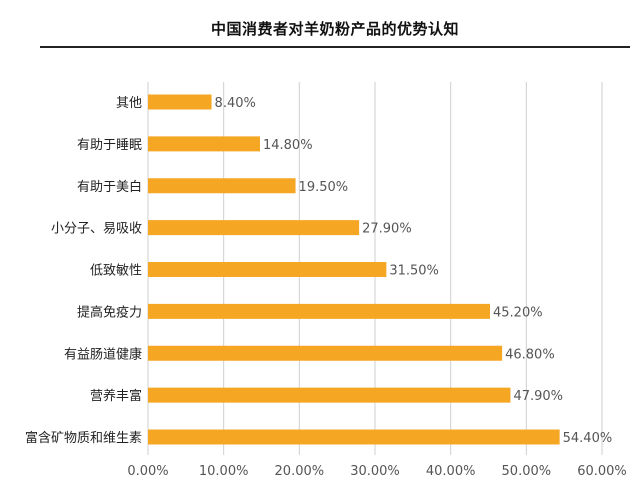 The width and height of the screenshot is (640, 481). Describe the element at coordinates (334, 29) in the screenshot. I see `chart-title: 中国消费者对羊奶粉产品的优势认知` at that location.